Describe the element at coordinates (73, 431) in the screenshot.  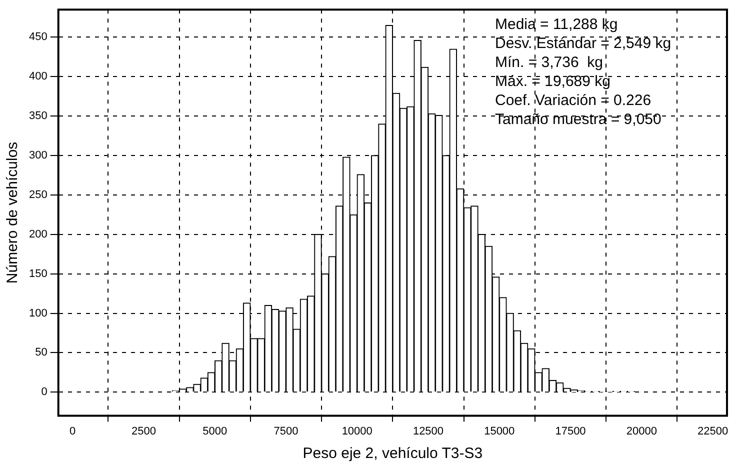
I see `x-tick-label: 0` at that location.